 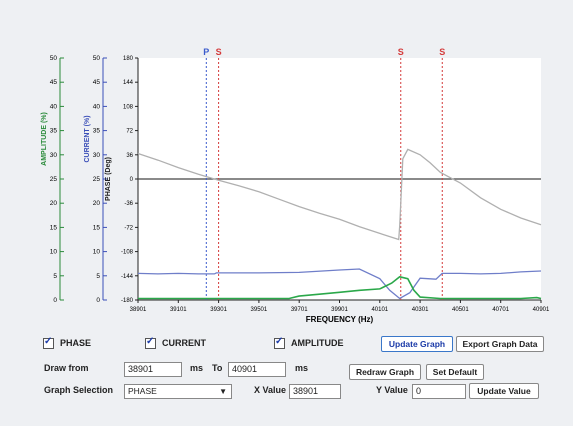 What do you see at coordinates (541, 310) in the screenshot?
I see `x-tick-label: 40901` at bounding box center [541, 310].